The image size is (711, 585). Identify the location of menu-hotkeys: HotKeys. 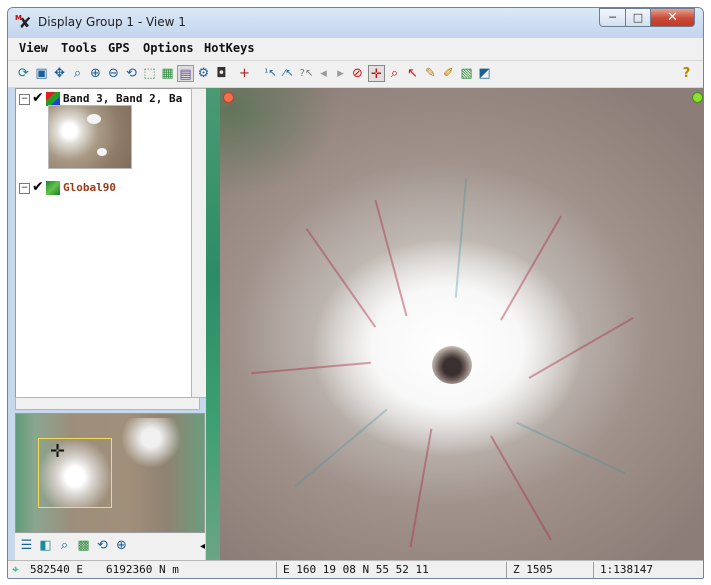
(229, 48).